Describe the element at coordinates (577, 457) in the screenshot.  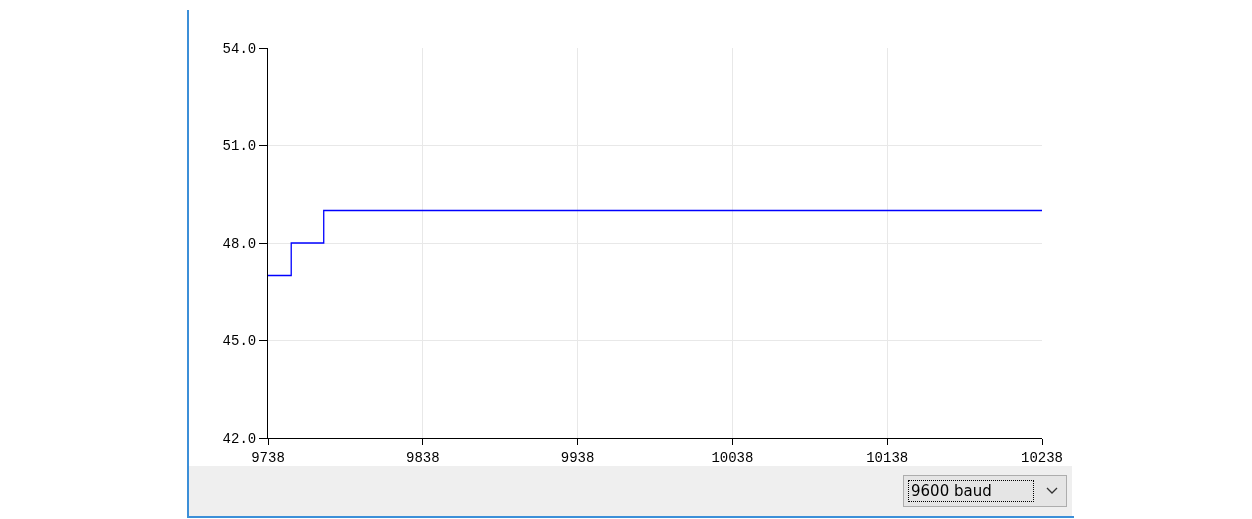
I see `x-tick-label: 9938` at that location.